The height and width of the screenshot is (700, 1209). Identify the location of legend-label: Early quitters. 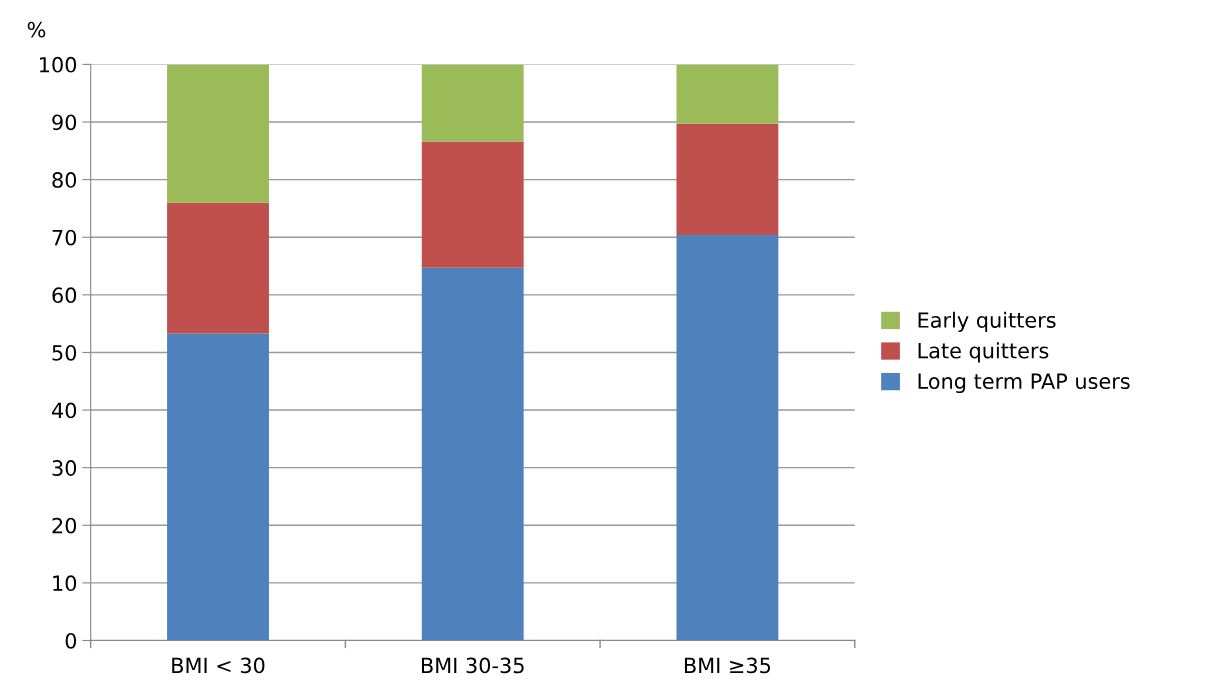
(987, 321).